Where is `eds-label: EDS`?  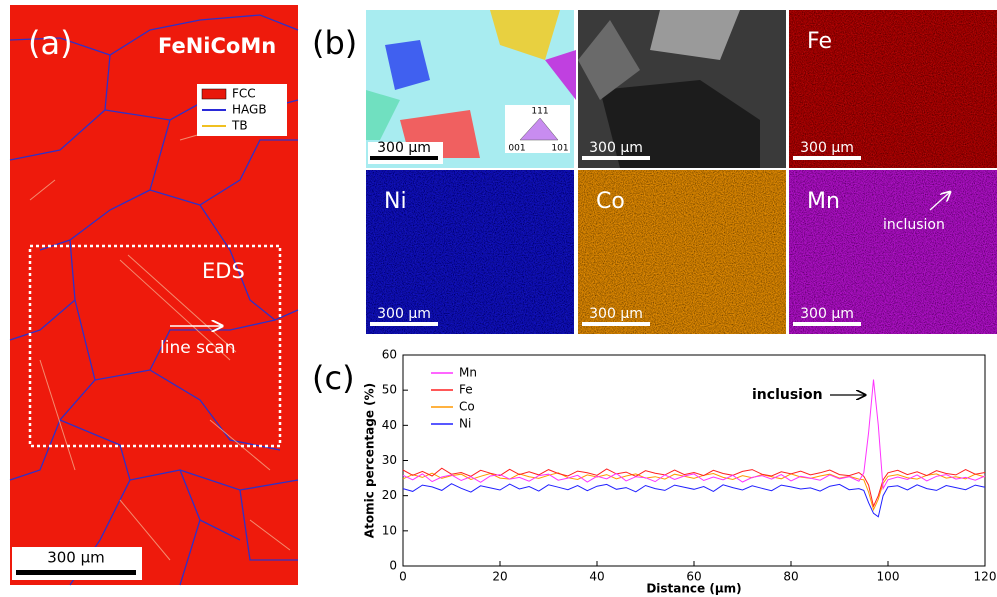
eds-label: EDS is located at coordinates (223, 271).